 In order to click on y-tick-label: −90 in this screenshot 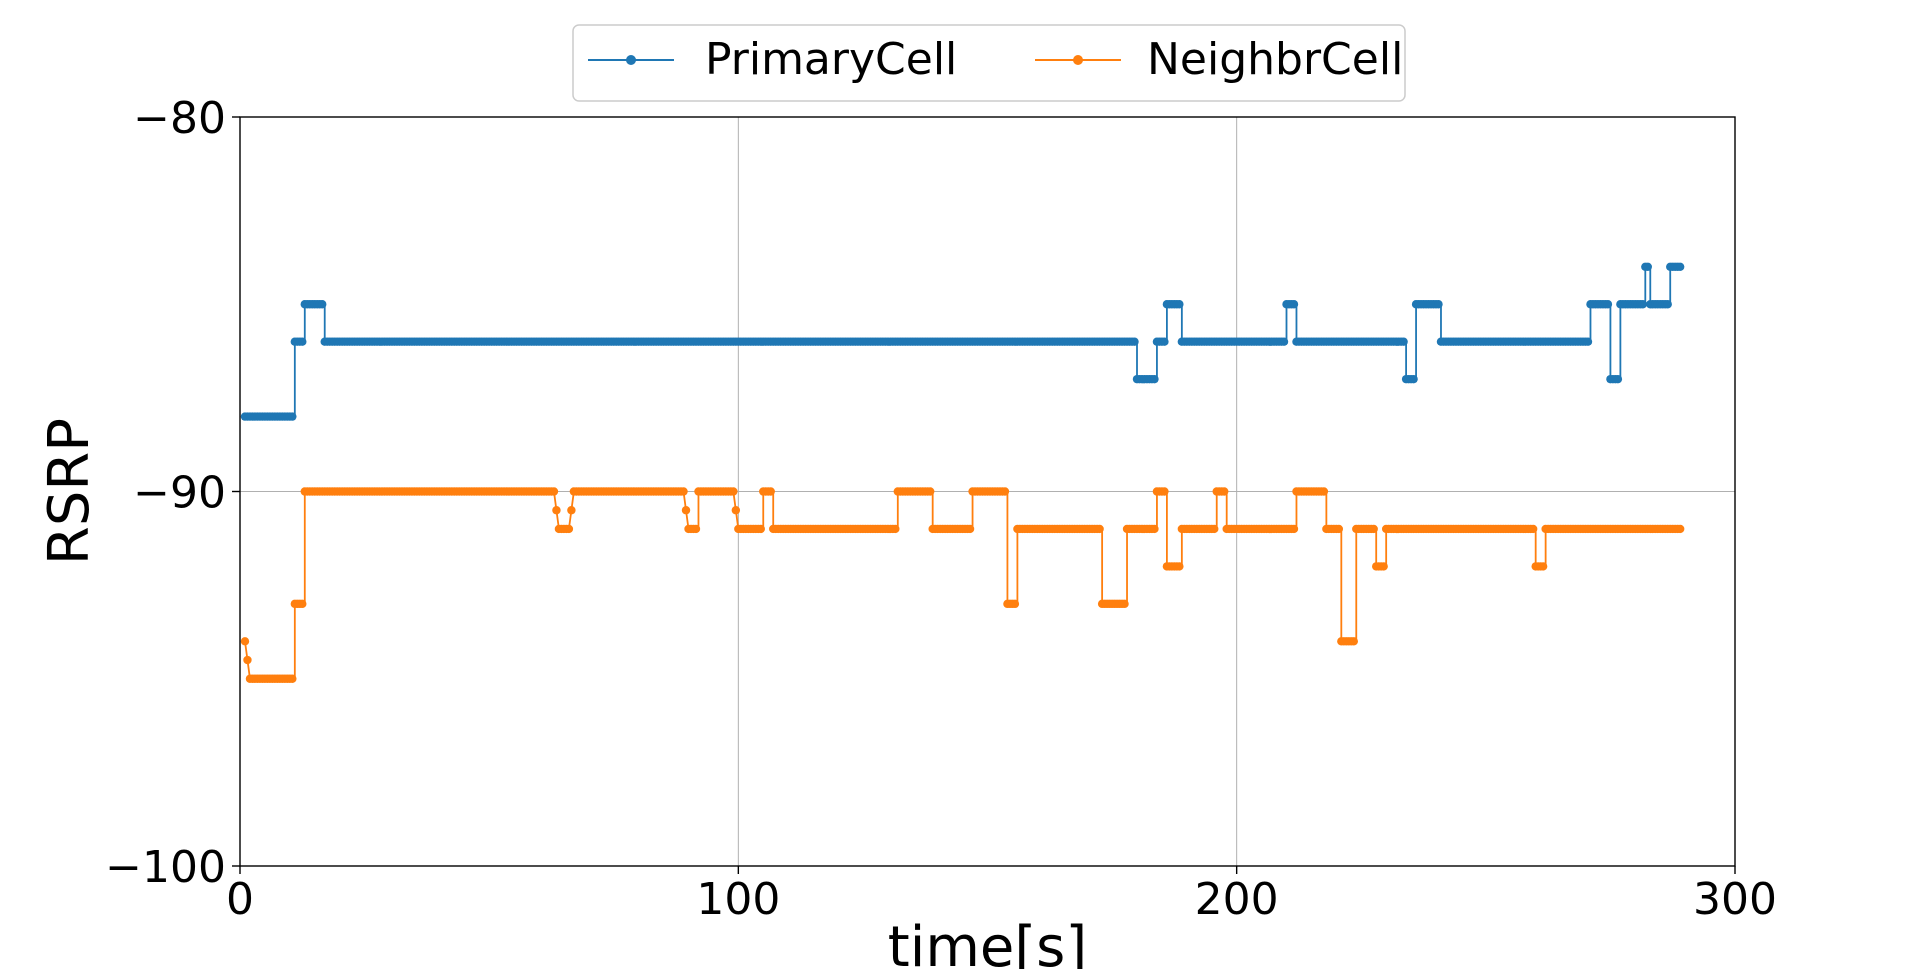, I will do `click(179, 493)`.